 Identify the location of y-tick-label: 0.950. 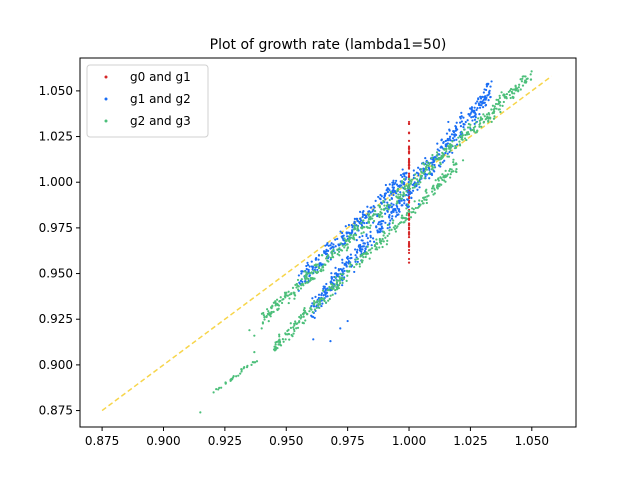
(56, 274).